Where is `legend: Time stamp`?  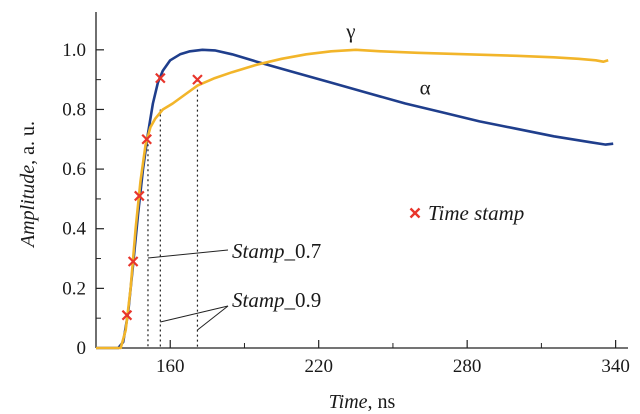 legend: Time stamp is located at coordinates (466, 213).